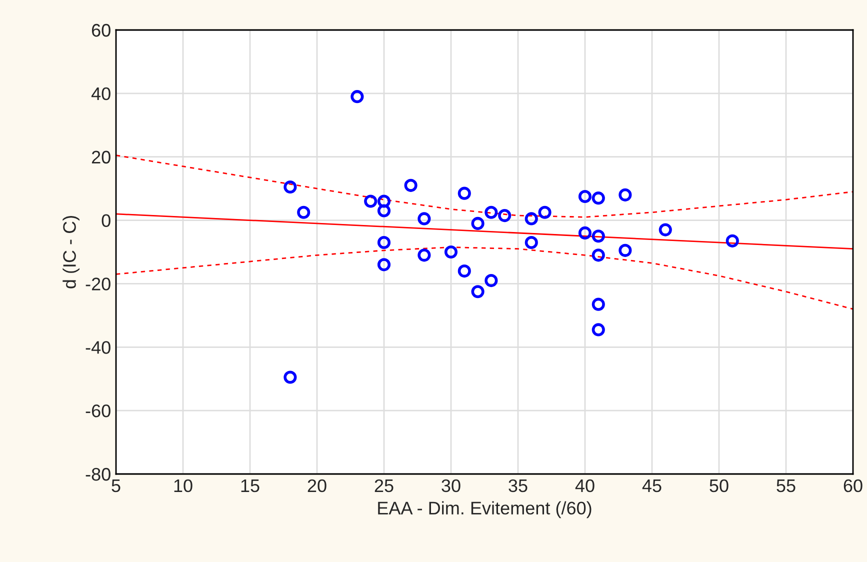 The width and height of the screenshot is (867, 562). Describe the element at coordinates (116, 486) in the screenshot. I see `x-tick-label: 5` at that location.